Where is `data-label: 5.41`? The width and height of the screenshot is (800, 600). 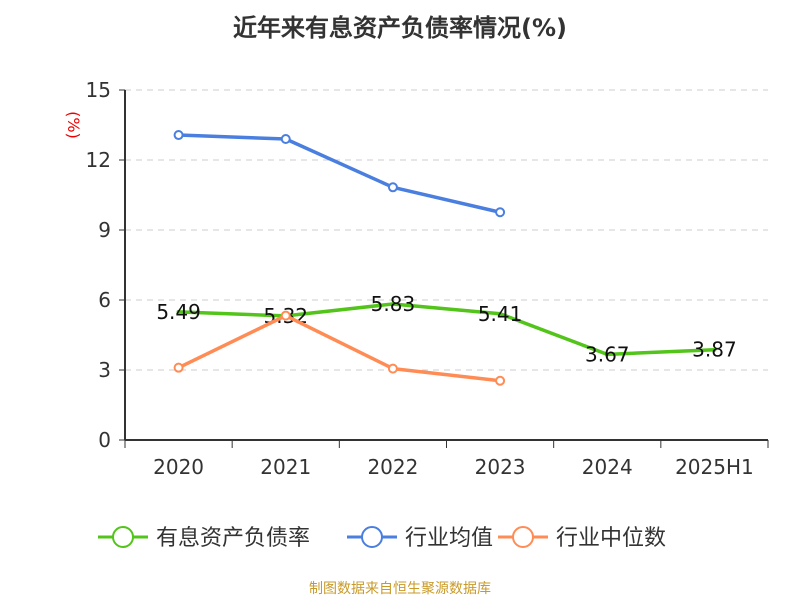
data-label: 5.41 is located at coordinates (500, 314).